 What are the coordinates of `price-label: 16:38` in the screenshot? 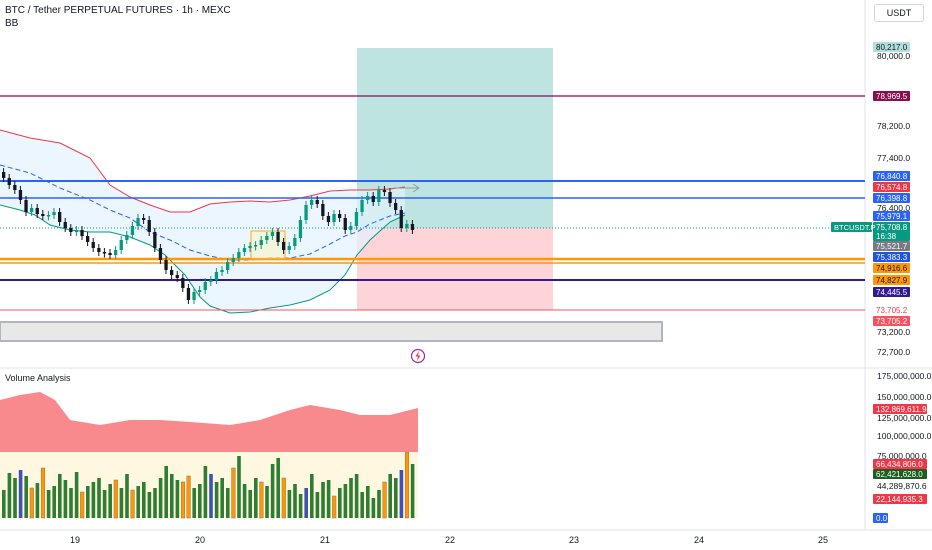 It's located at (886, 236).